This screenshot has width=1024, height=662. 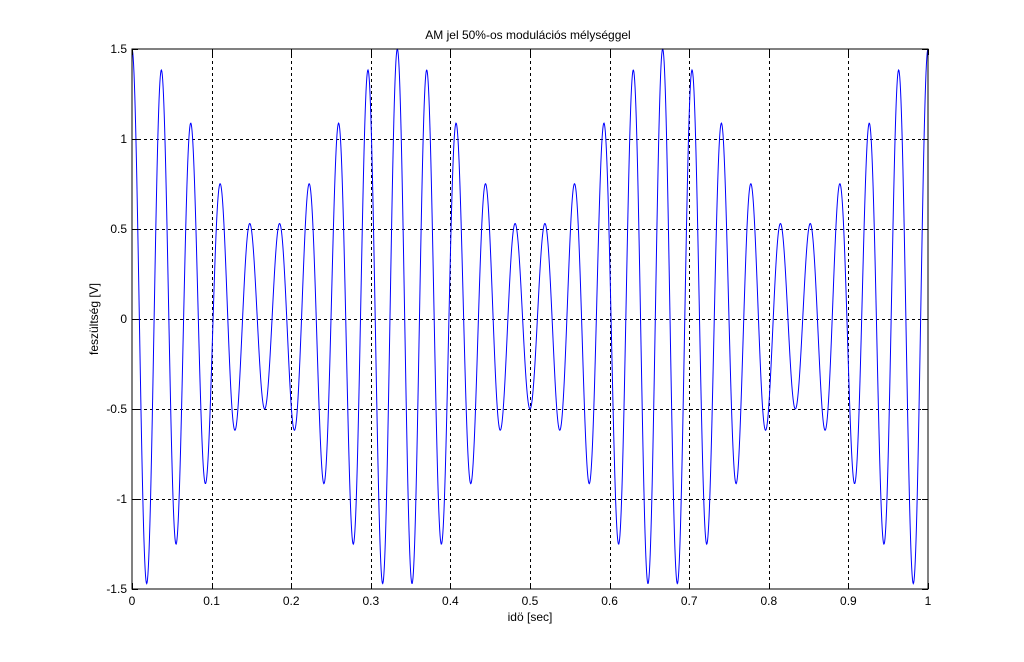 I want to click on y-axis-label: feszültség [V], so click(x=94, y=319).